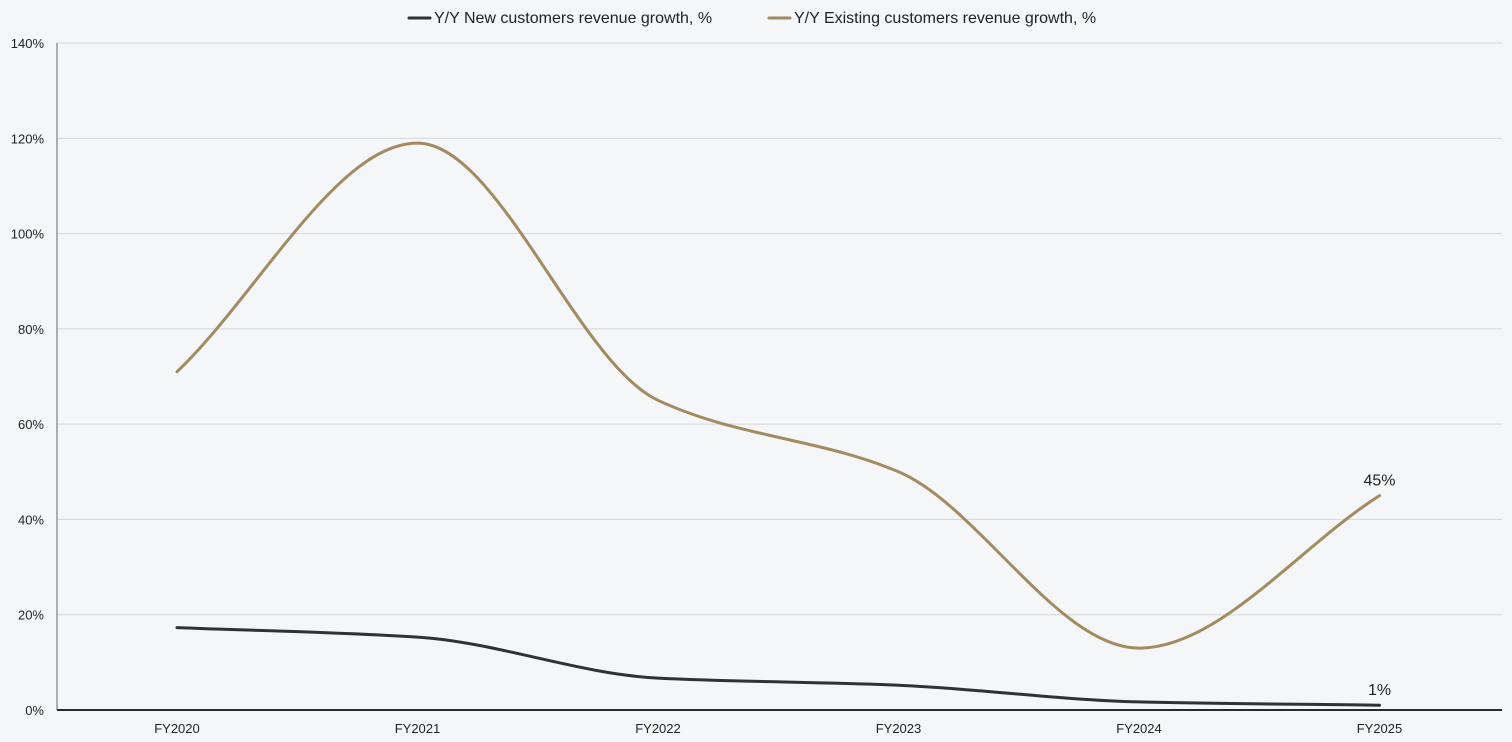 This screenshot has width=1512, height=742. Describe the element at coordinates (31, 424) in the screenshot. I see `y-tick-label: 60%` at that location.